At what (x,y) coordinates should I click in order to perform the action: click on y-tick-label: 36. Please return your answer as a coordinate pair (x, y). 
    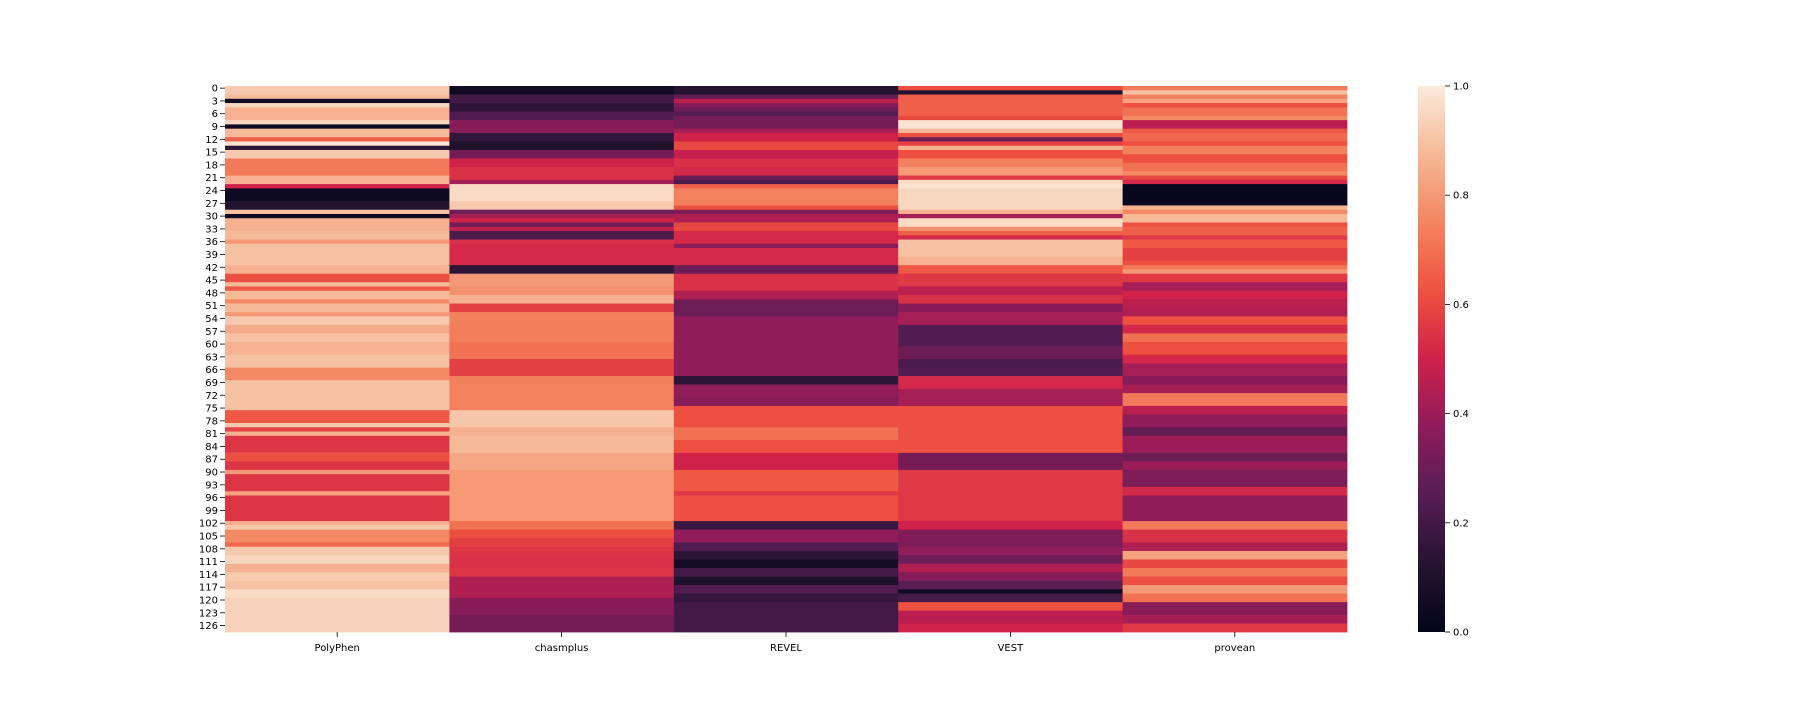
    Looking at the image, I should click on (211, 242).